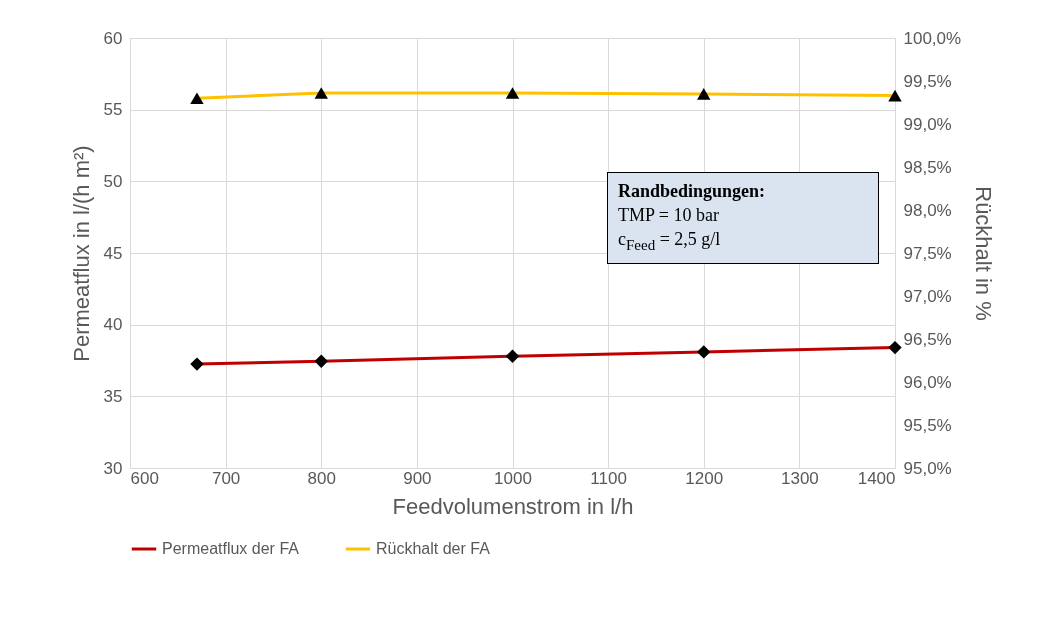  Describe the element at coordinates (669, 215) in the screenshot. I see `annotation: TMP = 10 bar` at that location.